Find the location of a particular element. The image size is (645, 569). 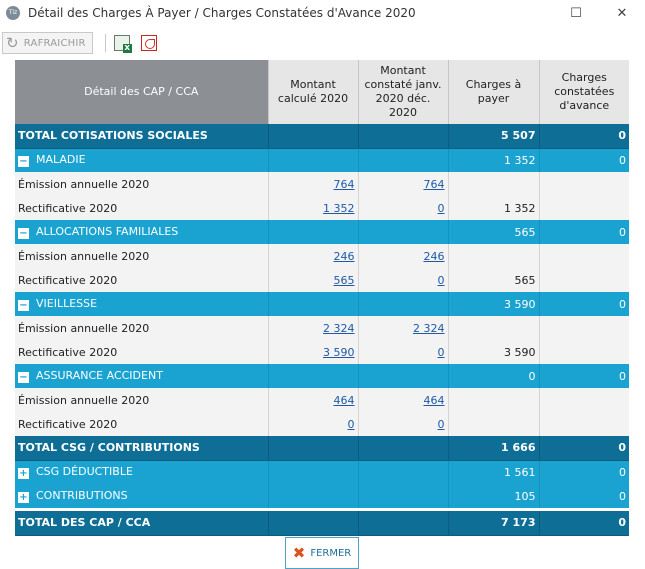

cell-cap: 7 173 is located at coordinates (494, 523).